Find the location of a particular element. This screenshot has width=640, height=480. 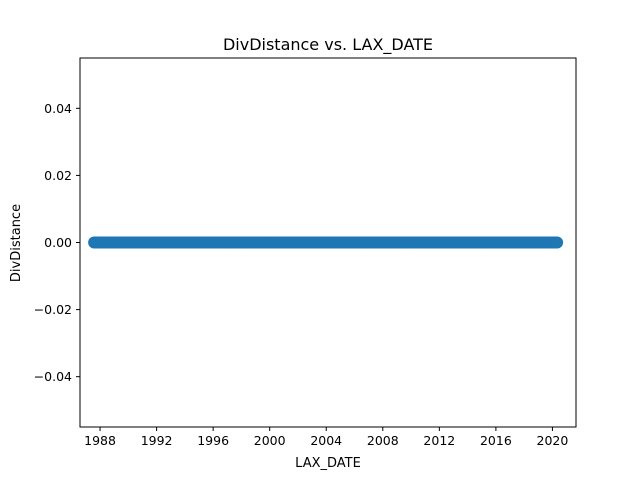

x-tick-label: 2016 is located at coordinates (496, 440).